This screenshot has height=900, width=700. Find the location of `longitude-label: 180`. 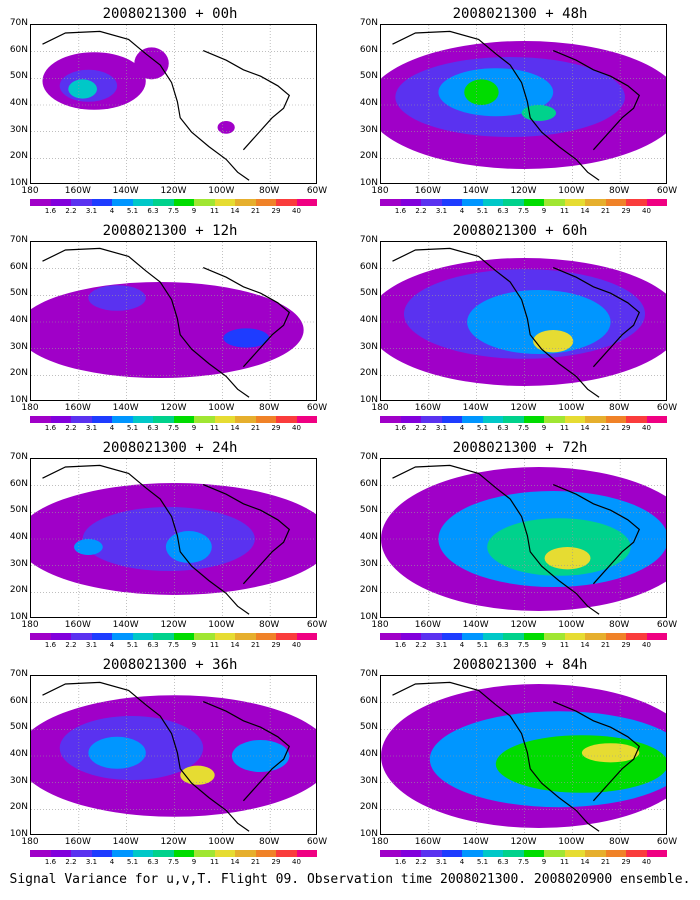

longitude-label: 180 is located at coordinates (380, 191).